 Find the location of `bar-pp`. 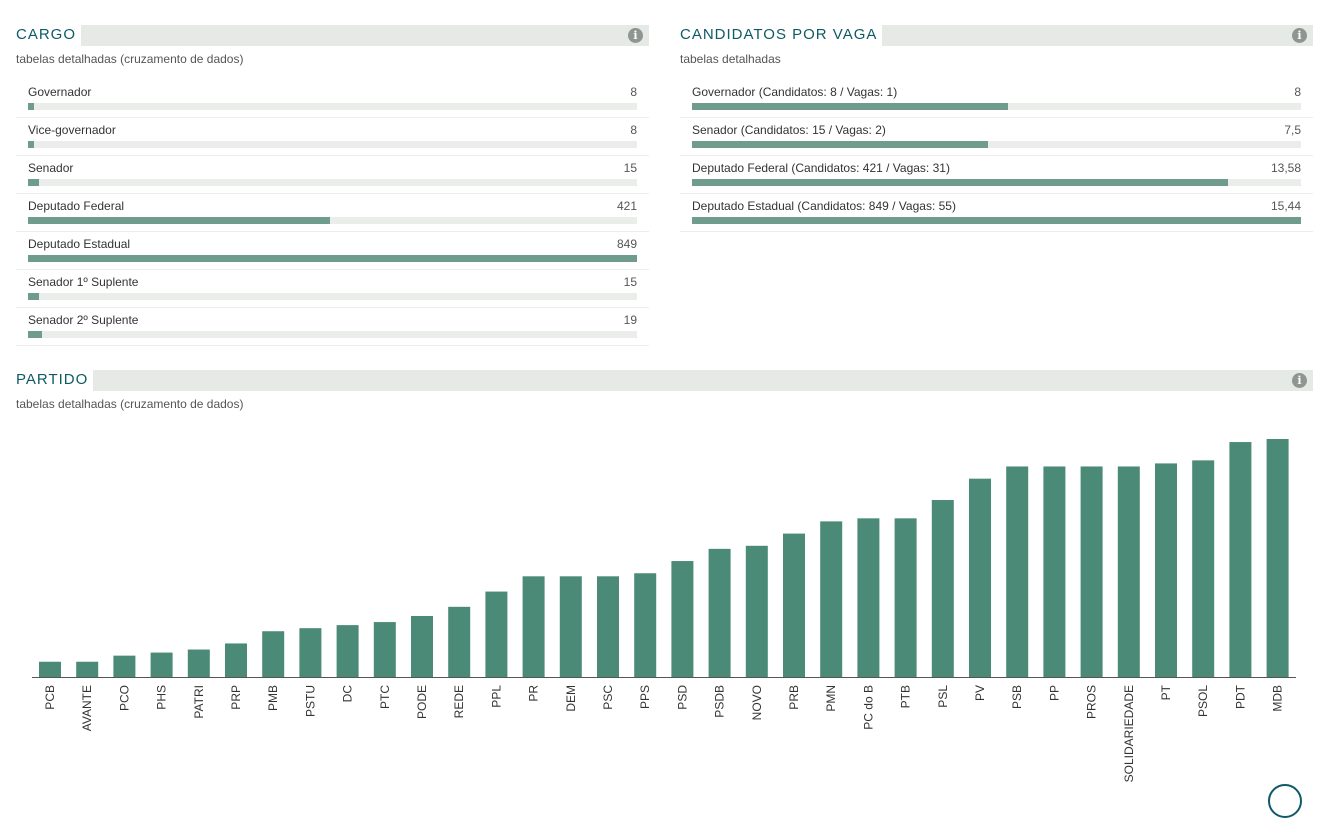

bar-pp is located at coordinates (1054, 571).